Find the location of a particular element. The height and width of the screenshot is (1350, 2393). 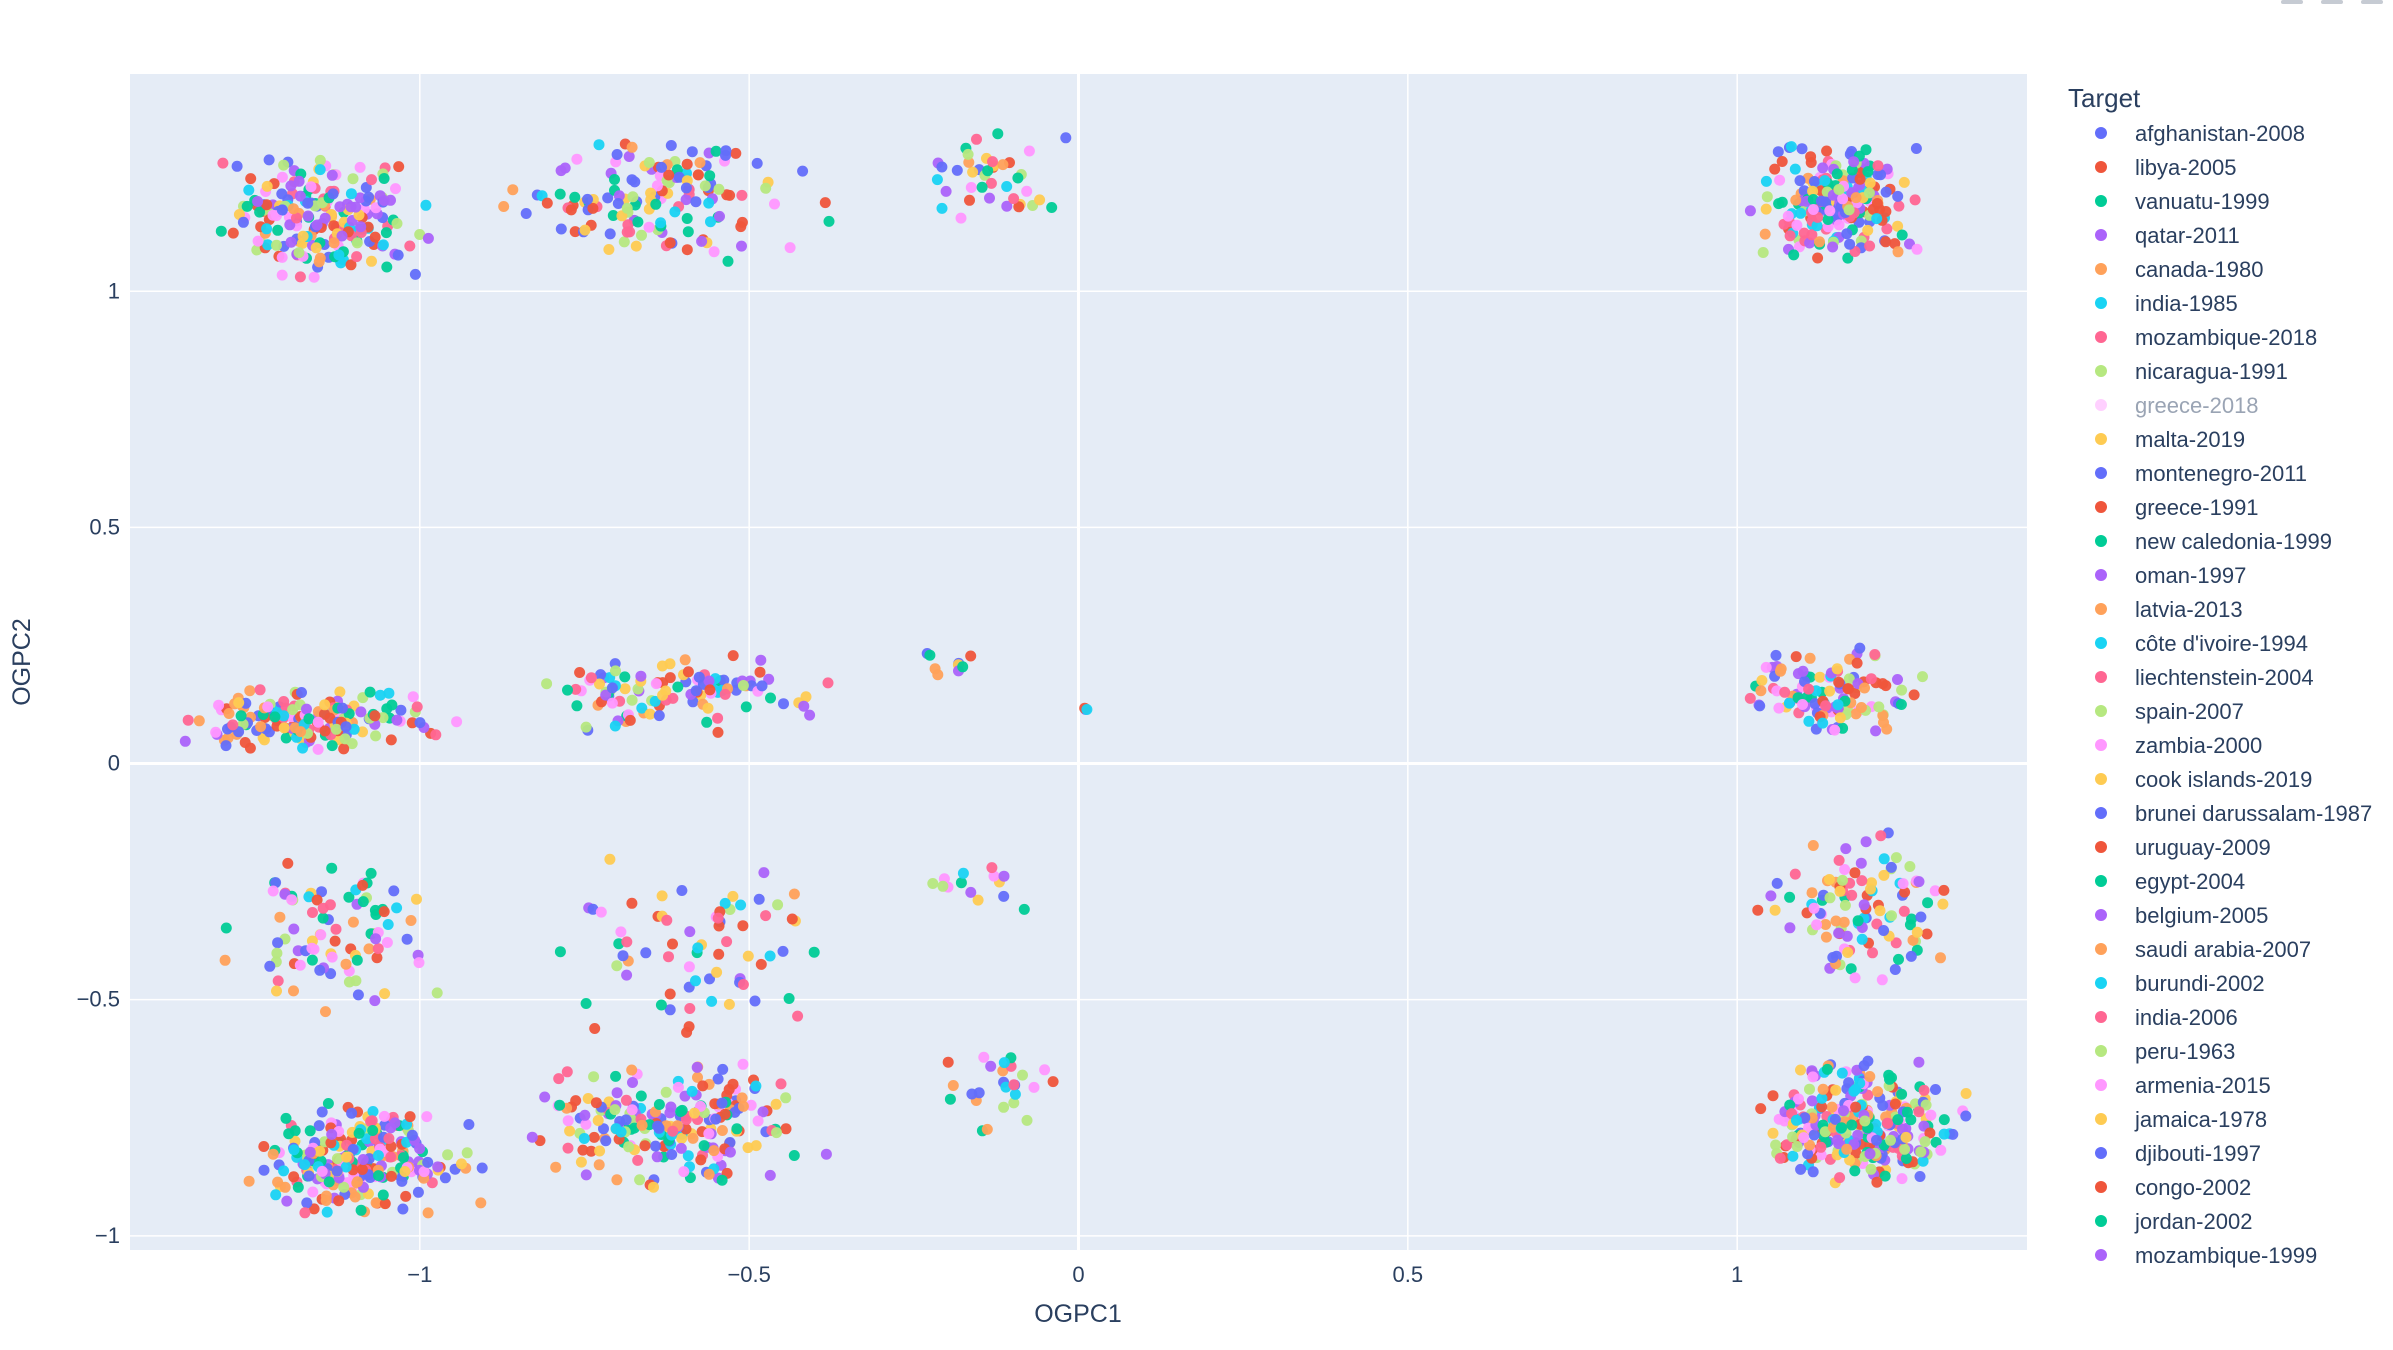

legend-item: liechtenstein-2004 is located at coordinates (2204, 677).